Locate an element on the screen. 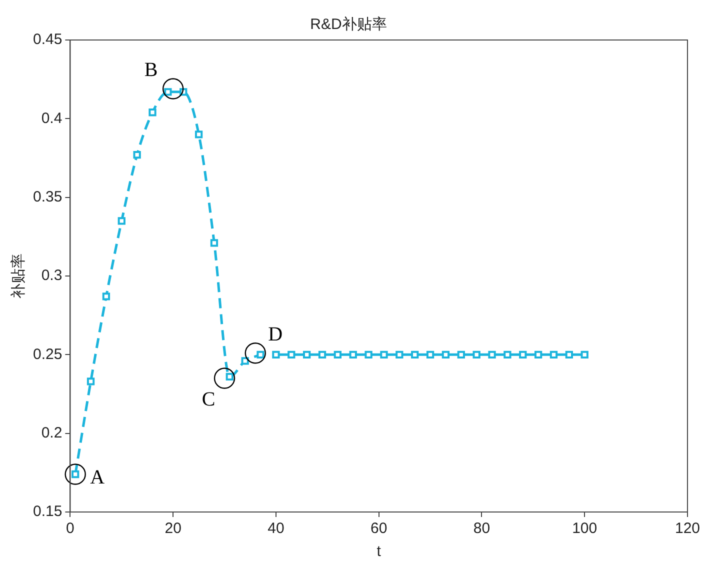 Image resolution: width=711 pixels, height=571 pixels. x-tick-label: 100 is located at coordinates (585, 529).